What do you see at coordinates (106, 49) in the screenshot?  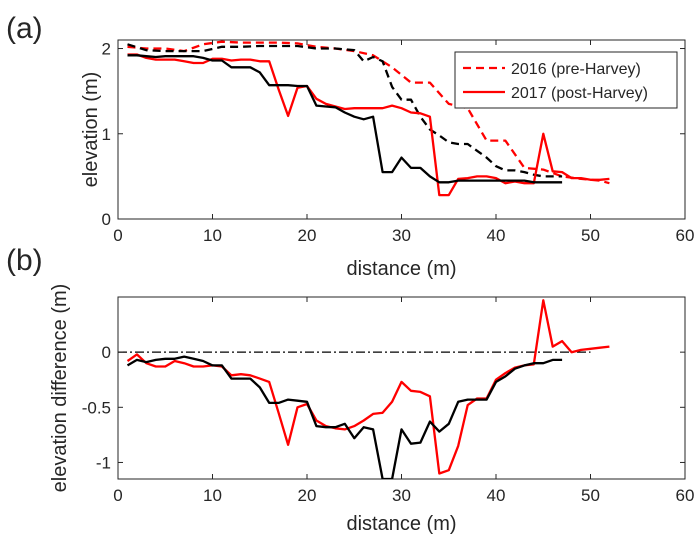 I see `y-tick-label: 2` at bounding box center [106, 49].